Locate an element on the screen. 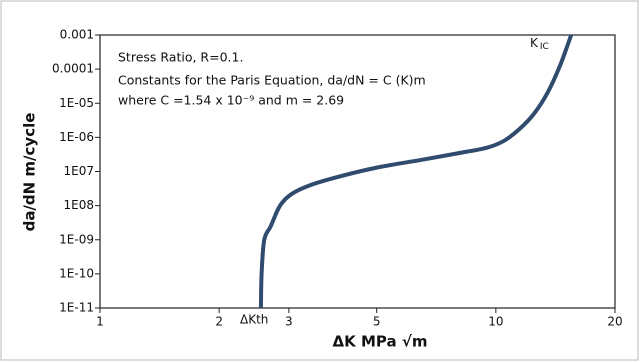 The width and height of the screenshot is (640, 362). y-tick-label: 1E-05 is located at coordinates (76, 103).